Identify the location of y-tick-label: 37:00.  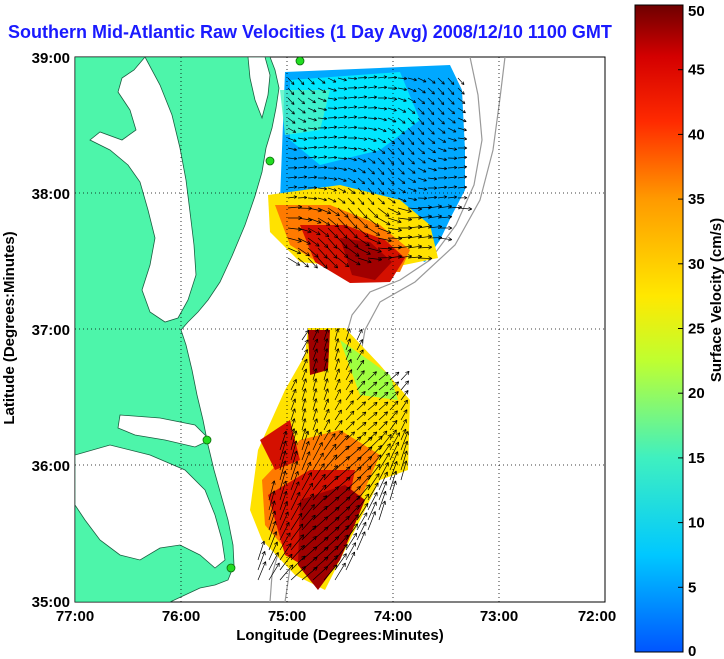
(51, 330).